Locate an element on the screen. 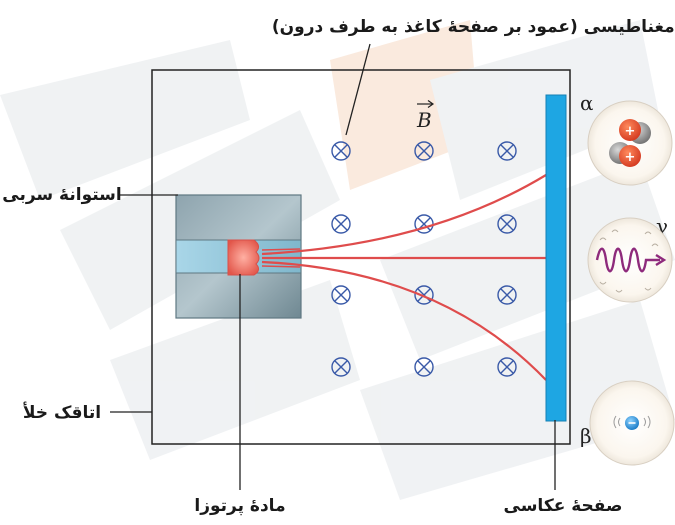 The width and height of the screenshot is (675, 525). photographic-plate is located at coordinates (556, 258).